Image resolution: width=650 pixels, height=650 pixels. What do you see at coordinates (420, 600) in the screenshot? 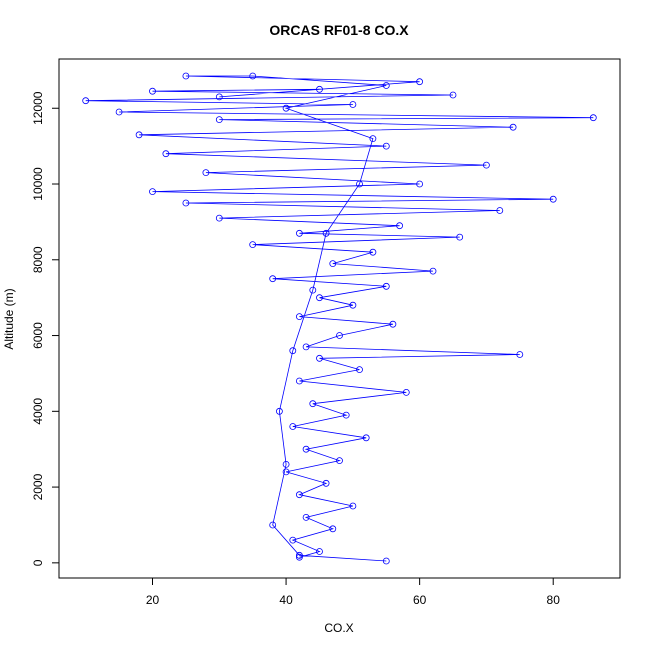
I see `x-tick-label: 60` at bounding box center [420, 600].